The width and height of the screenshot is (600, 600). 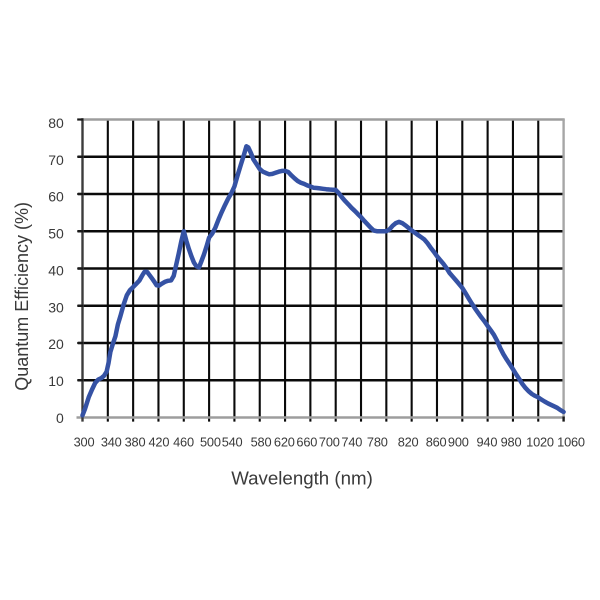 I want to click on svg-text: 70, so click(x=56, y=160).